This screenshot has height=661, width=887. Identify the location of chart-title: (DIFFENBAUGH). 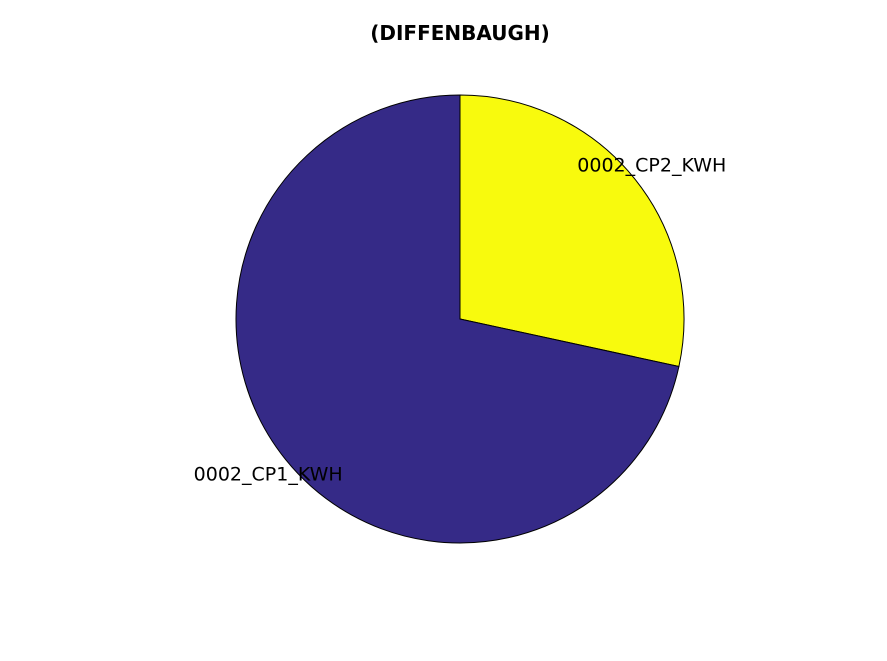
(460, 33).